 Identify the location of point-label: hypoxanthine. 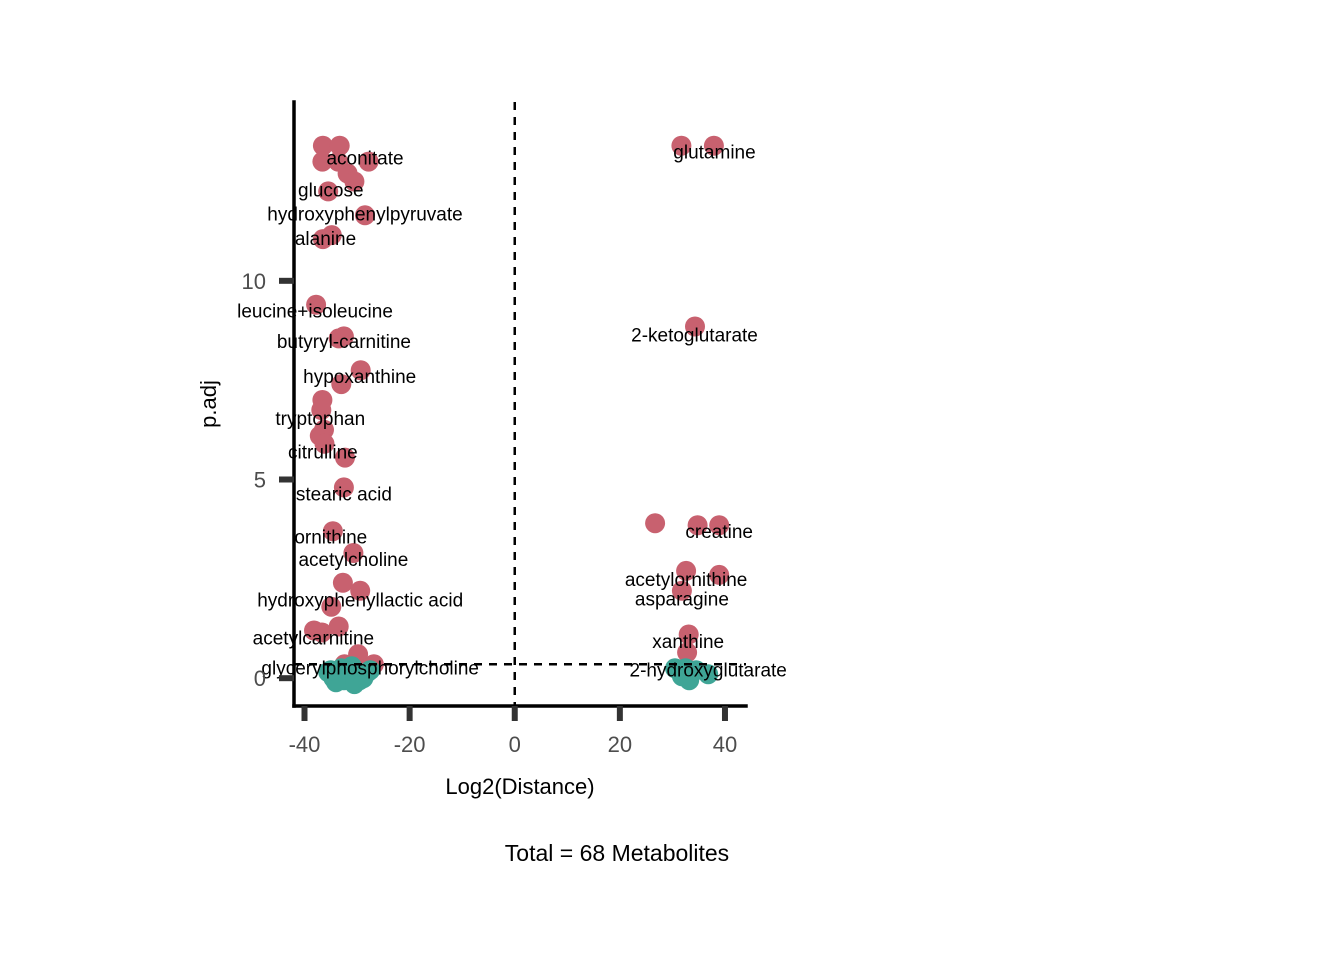
(359, 377).